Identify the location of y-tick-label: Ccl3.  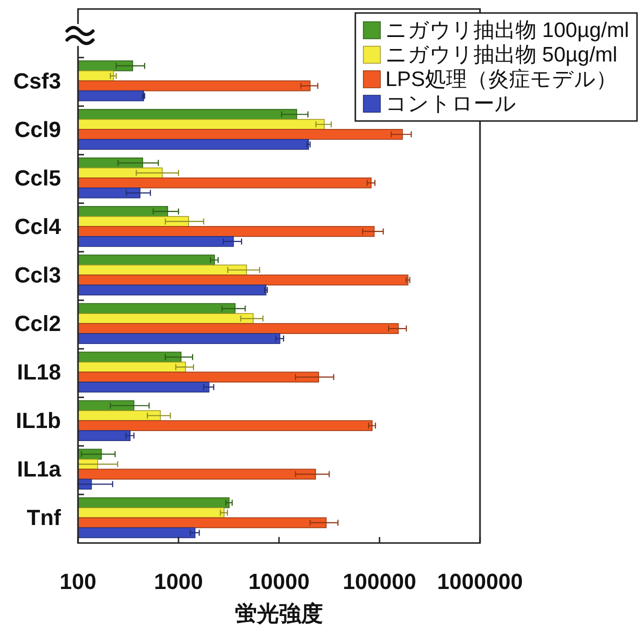
(37, 275).